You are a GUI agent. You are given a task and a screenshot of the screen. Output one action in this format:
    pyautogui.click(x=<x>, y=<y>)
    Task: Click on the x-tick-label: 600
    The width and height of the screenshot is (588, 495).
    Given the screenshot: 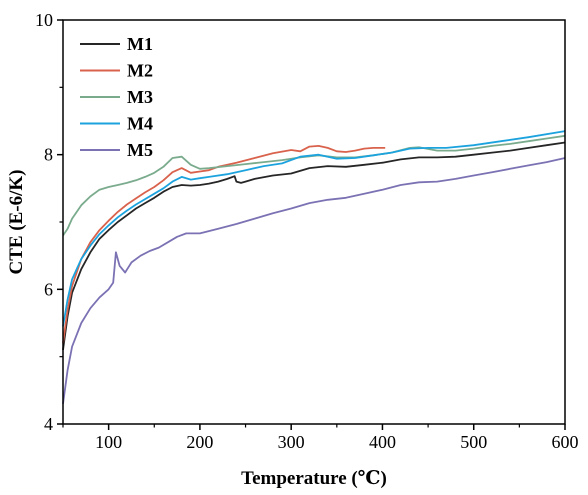 What is the action you would take?
    pyautogui.click(x=565, y=442)
    